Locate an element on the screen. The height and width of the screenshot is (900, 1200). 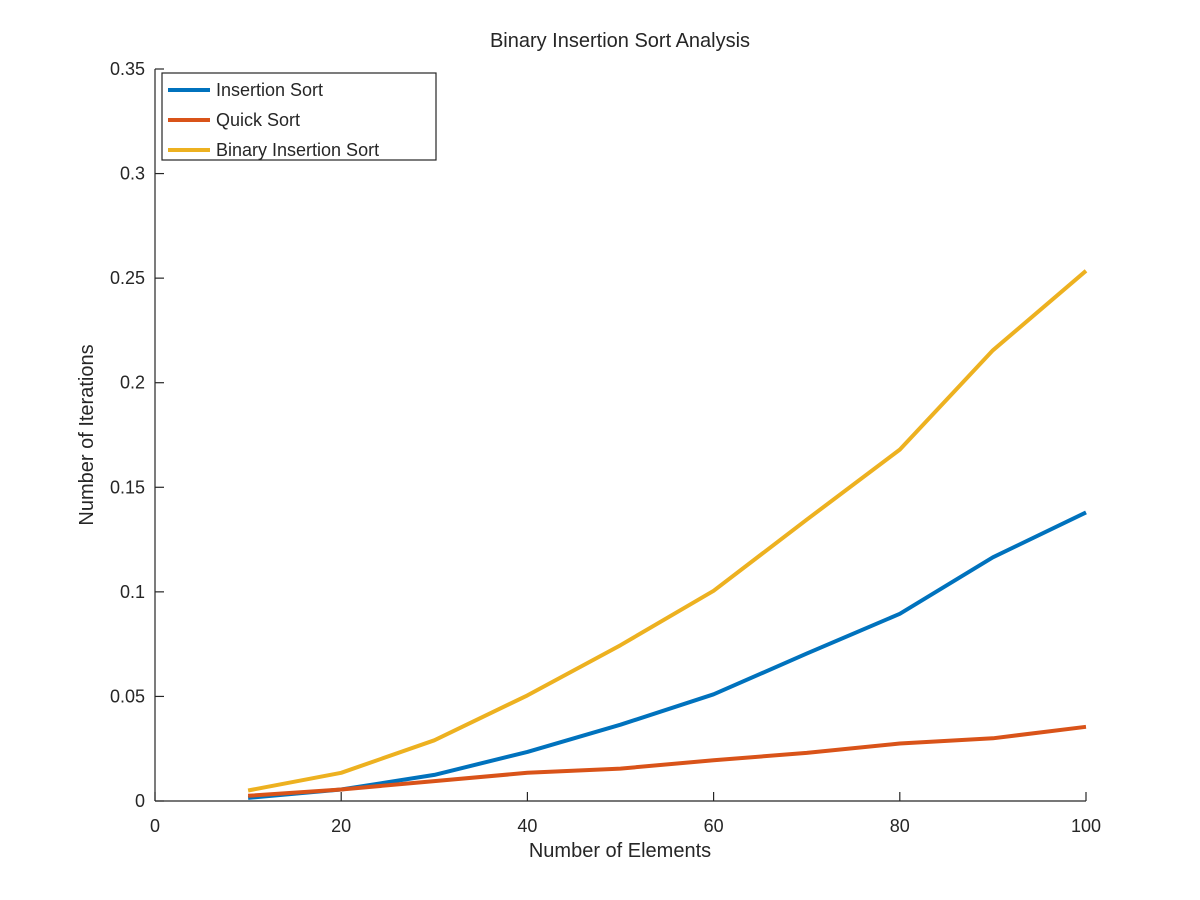
x-tick-label: 40 is located at coordinates (527, 826).